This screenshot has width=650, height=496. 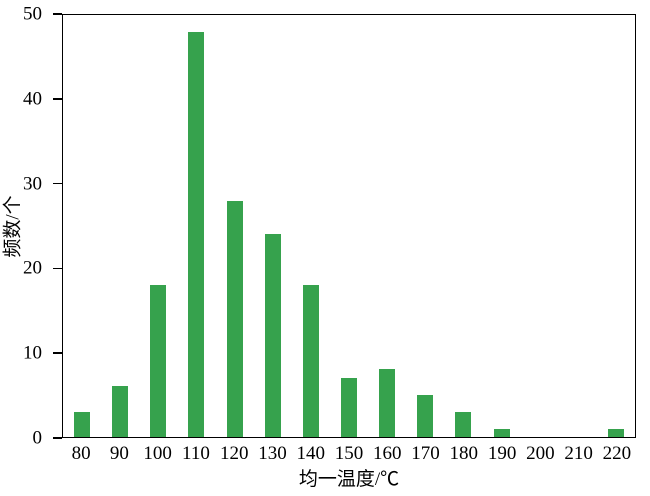 What do you see at coordinates (37, 438) in the screenshot?
I see `y-tick-label: 0` at bounding box center [37, 438].